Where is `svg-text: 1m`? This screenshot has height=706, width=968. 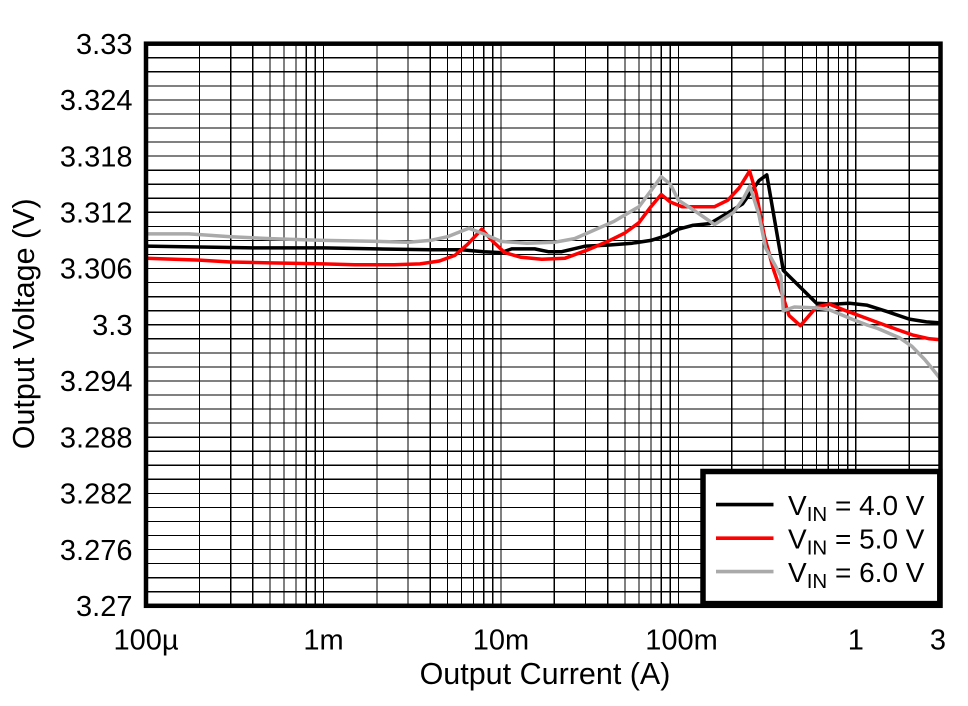 svg-text: 1m is located at coordinates (323, 640).